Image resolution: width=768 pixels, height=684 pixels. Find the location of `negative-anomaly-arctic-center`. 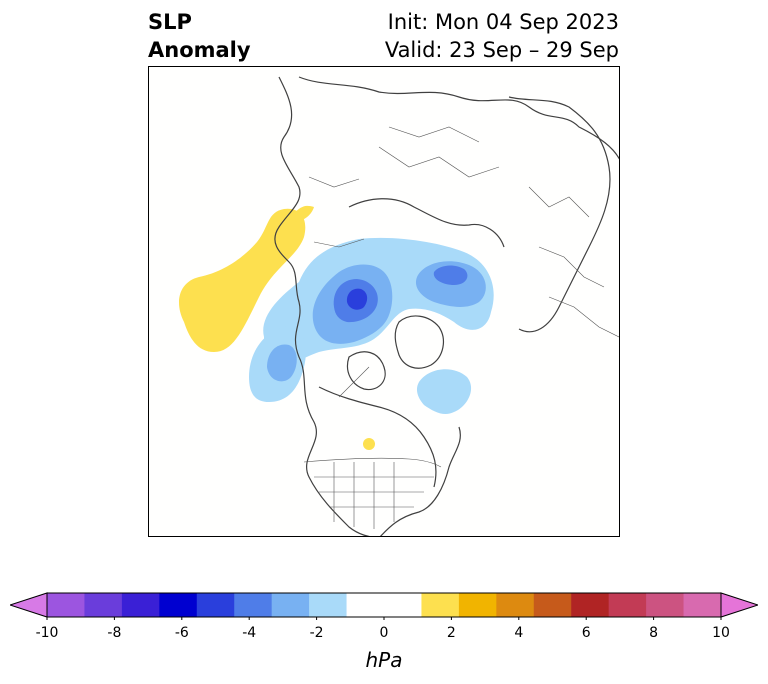

negative-anomaly-arctic-center is located at coordinates (357, 299).